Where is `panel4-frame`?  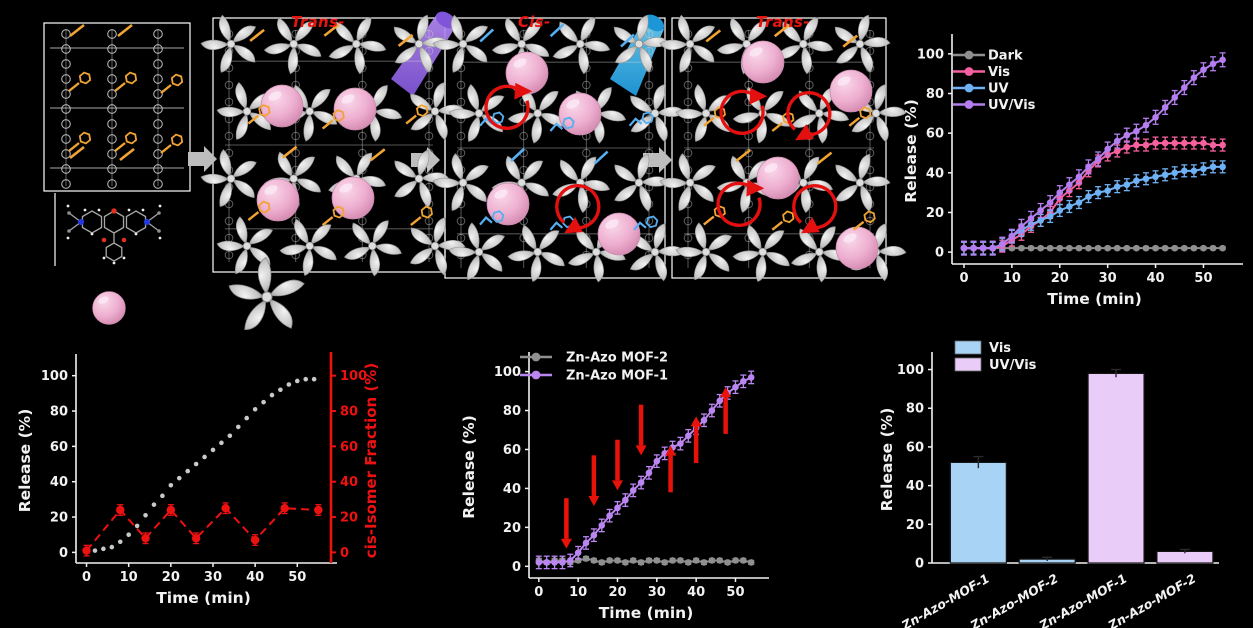 panel4-frame is located at coordinates (779, 148).